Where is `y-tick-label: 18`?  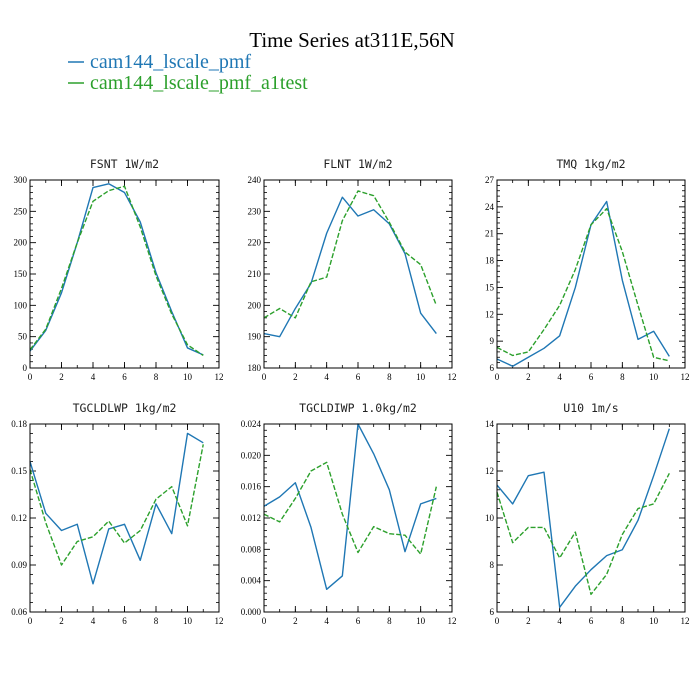 y-tick-label: 18 is located at coordinates (490, 261).